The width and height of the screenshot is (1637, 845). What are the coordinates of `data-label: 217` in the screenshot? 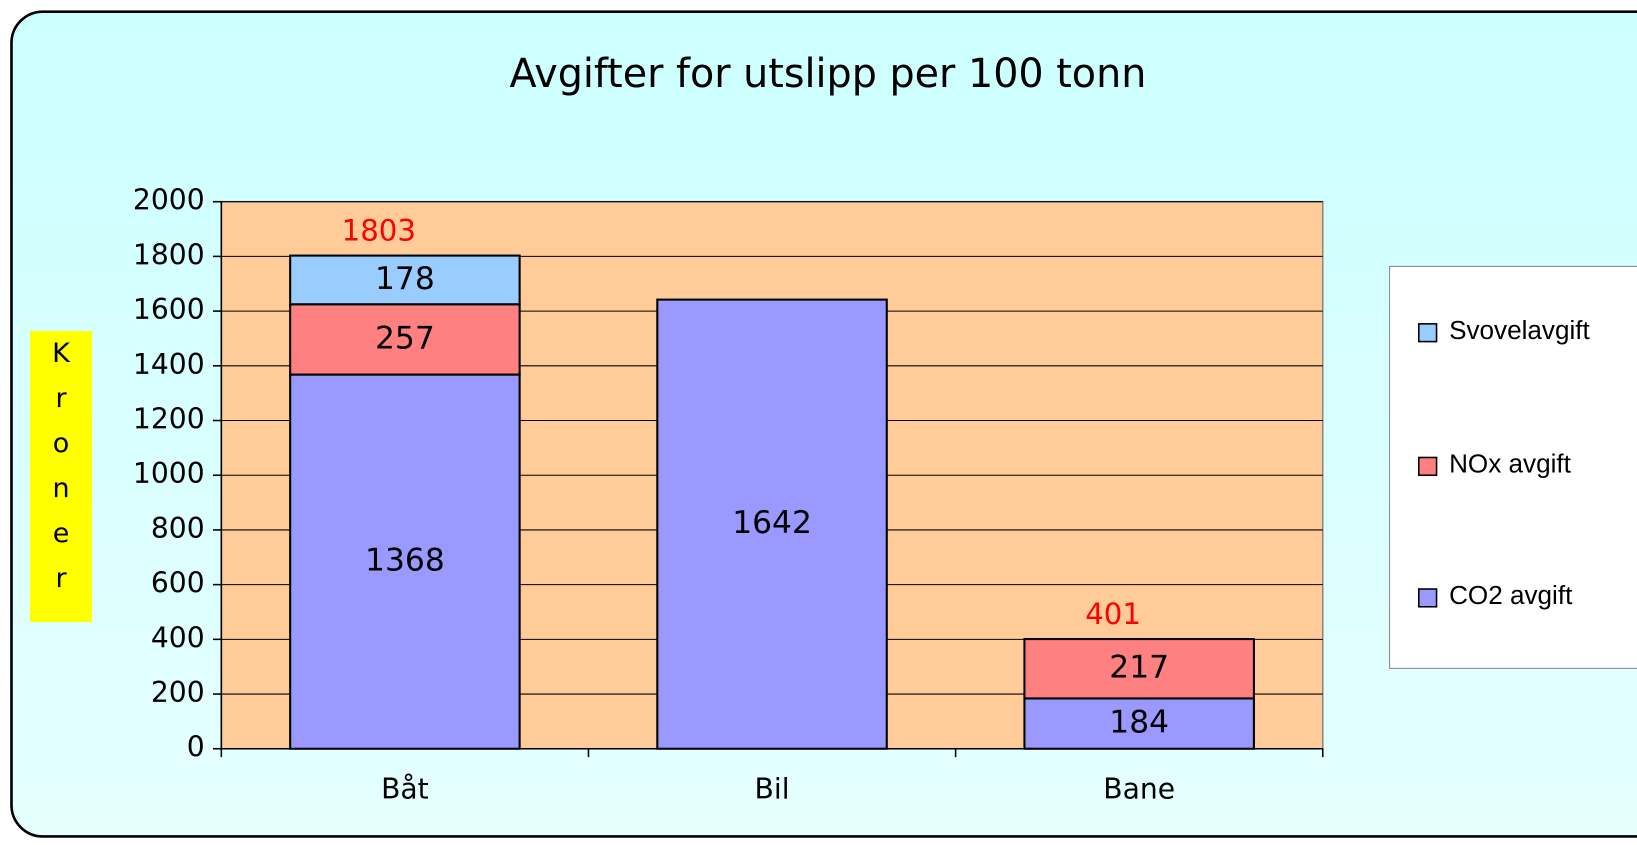 It's located at (1139, 668).